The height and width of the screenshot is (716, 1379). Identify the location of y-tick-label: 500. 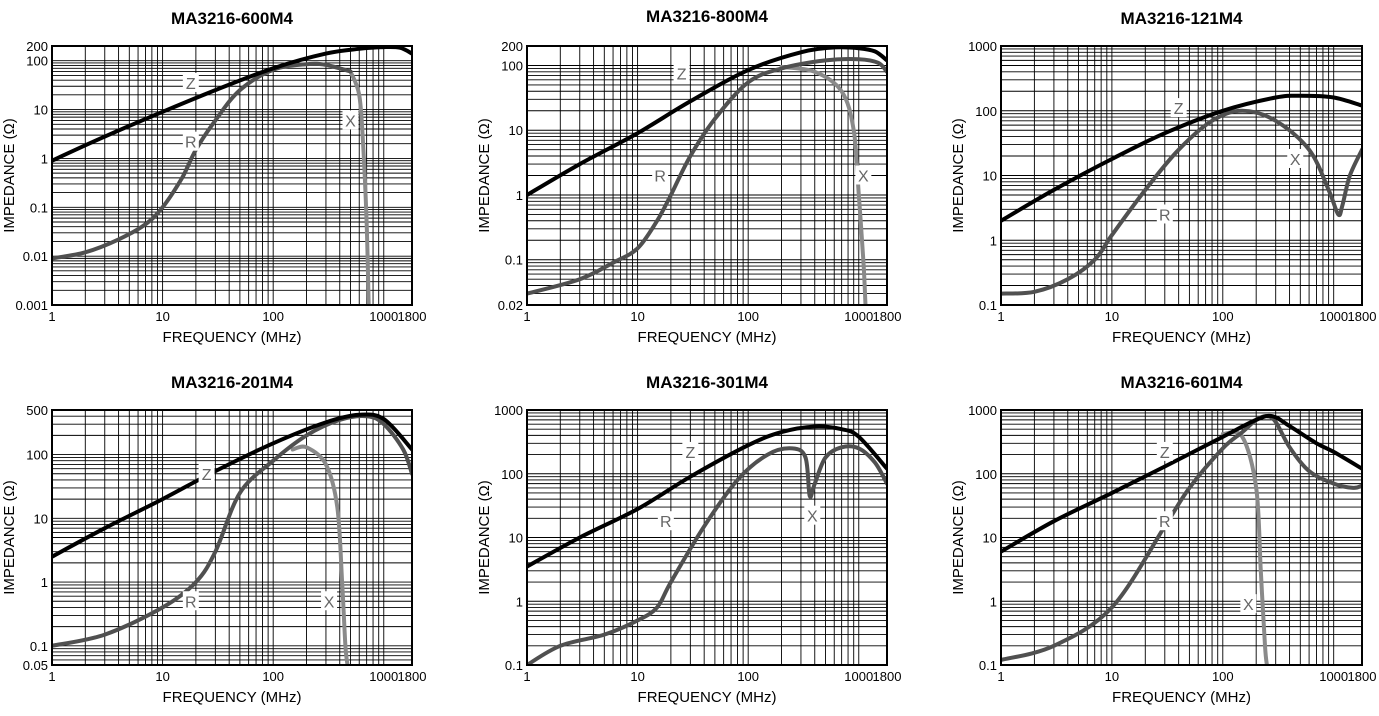
(37, 410).